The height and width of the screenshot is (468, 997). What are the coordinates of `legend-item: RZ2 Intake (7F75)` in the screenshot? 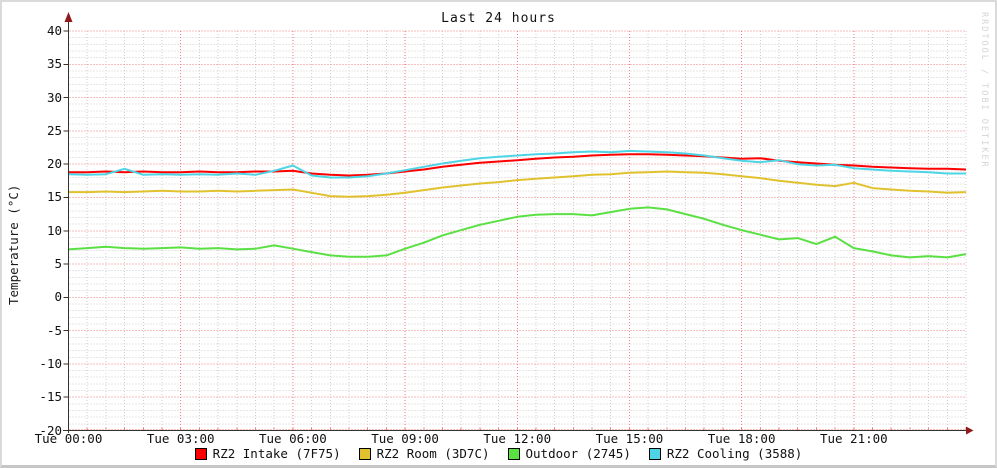 It's located at (267, 453).